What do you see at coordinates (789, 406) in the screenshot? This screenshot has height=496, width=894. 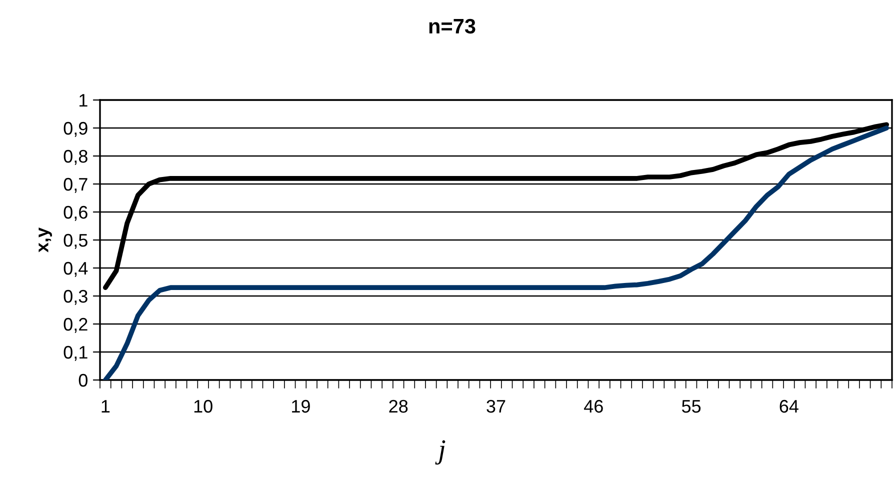 I see `x-tick-label: 64` at bounding box center [789, 406].